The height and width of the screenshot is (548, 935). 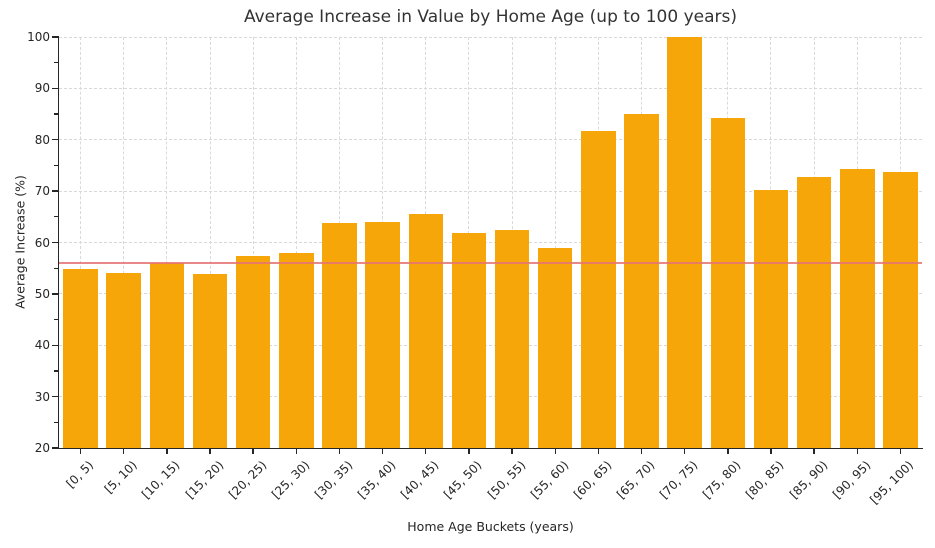 What do you see at coordinates (80, 474) in the screenshot?
I see `x-tick-label: [0, 5)` at bounding box center [80, 474].